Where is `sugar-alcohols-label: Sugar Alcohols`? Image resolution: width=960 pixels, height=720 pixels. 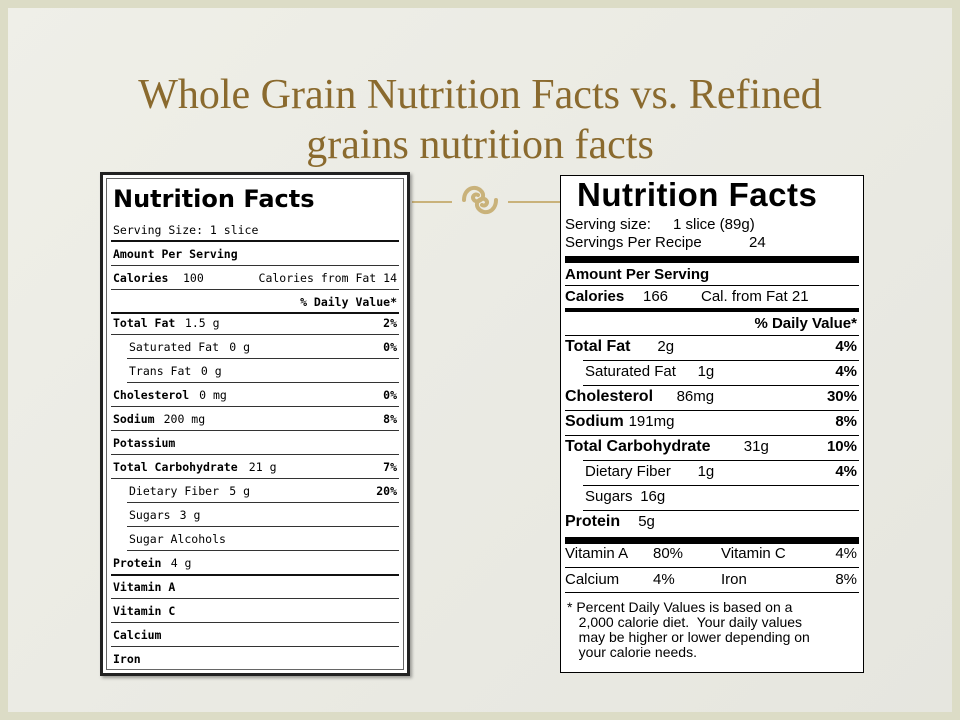 sugar-alcohols-label: Sugar Alcohols is located at coordinates (177, 539).